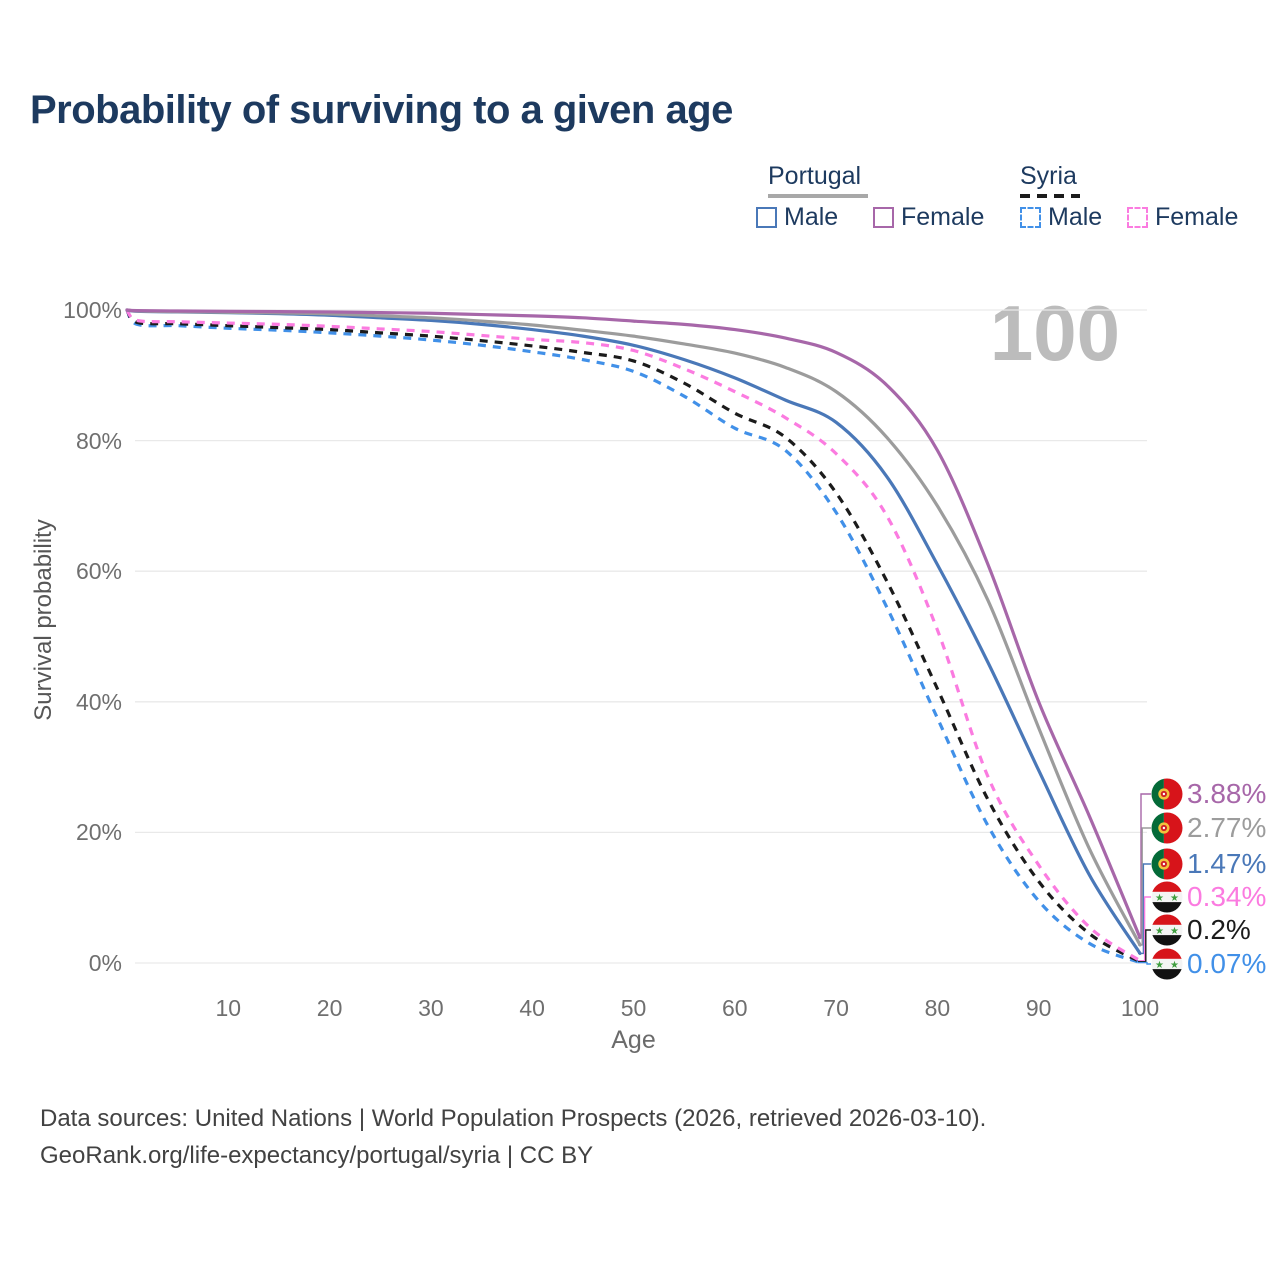 This screenshot has width=1280, height=1280. What do you see at coordinates (1227, 827) in the screenshot?
I see `end-value-portugal-both: 2.77%` at bounding box center [1227, 827].